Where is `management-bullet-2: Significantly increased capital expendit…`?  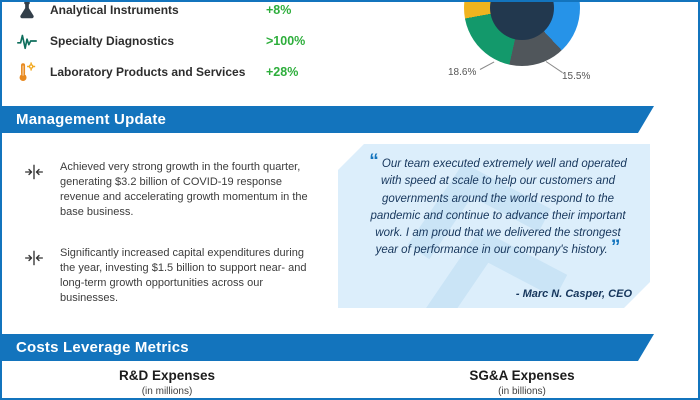
management-bullet-2: Significantly increased capital expendit… is located at coordinates (171, 275).